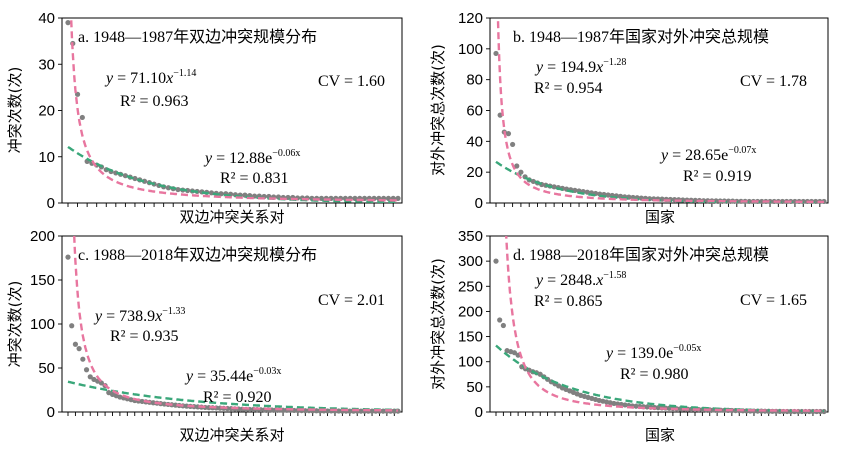  What do you see at coordinates (251, 157) in the screenshot?
I see `exp-fit-equation: y = 12.88e−0.06x` at bounding box center [251, 157].